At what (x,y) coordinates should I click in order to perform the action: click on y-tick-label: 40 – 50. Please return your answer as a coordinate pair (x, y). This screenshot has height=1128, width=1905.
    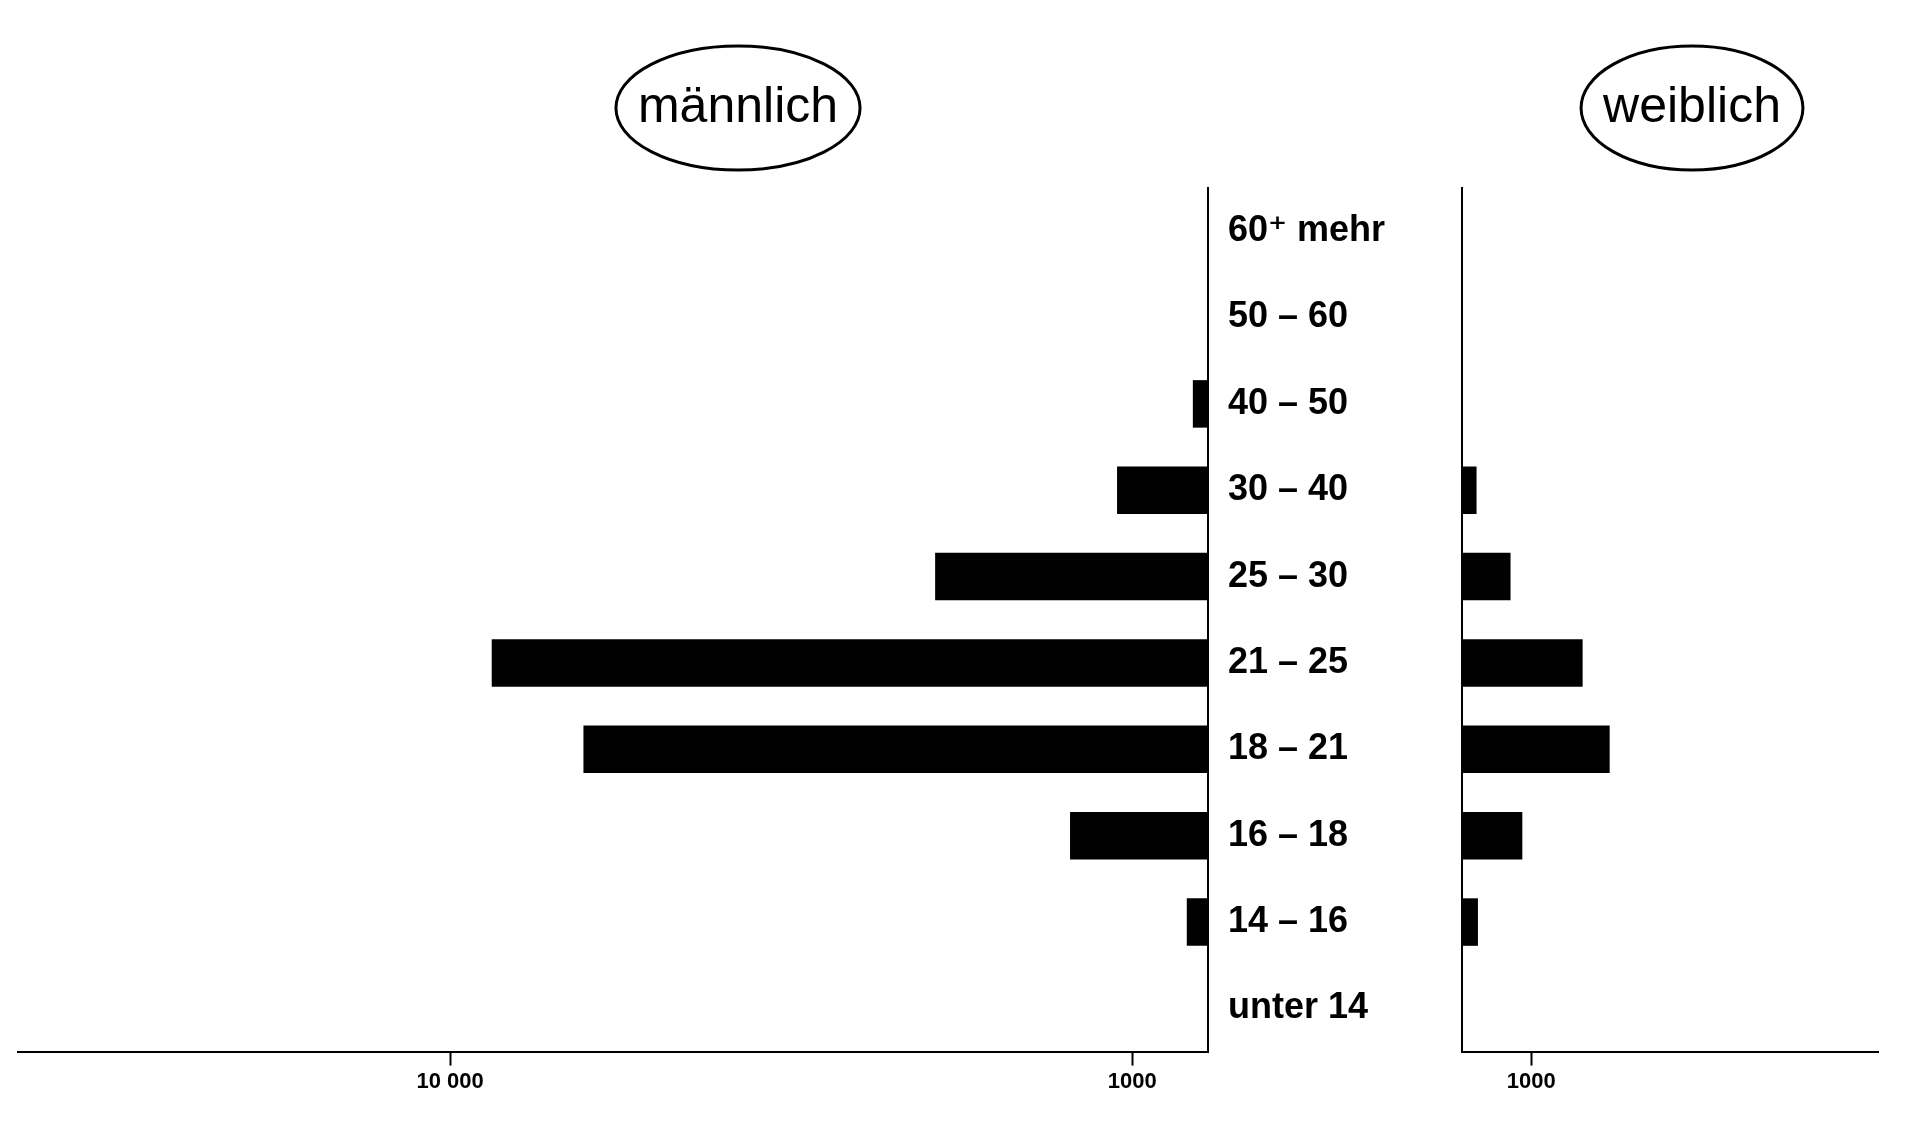
    Looking at the image, I should click on (1288, 401).